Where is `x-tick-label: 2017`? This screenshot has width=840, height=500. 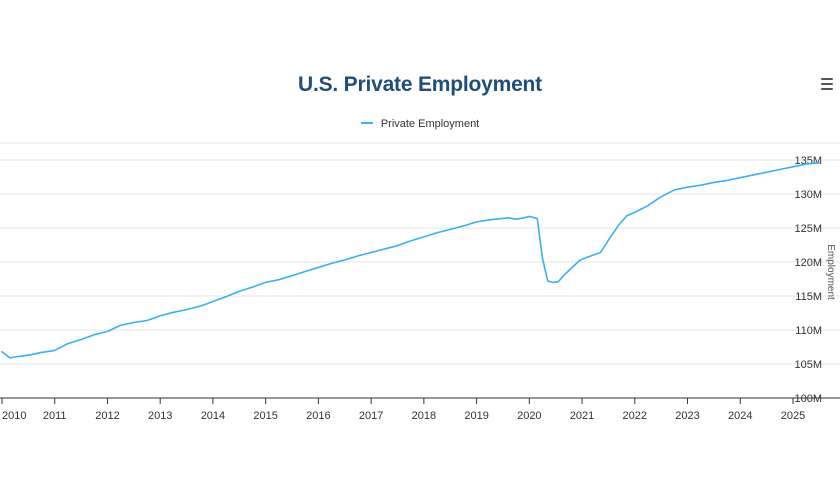
x-tick-label: 2017 is located at coordinates (371, 416).